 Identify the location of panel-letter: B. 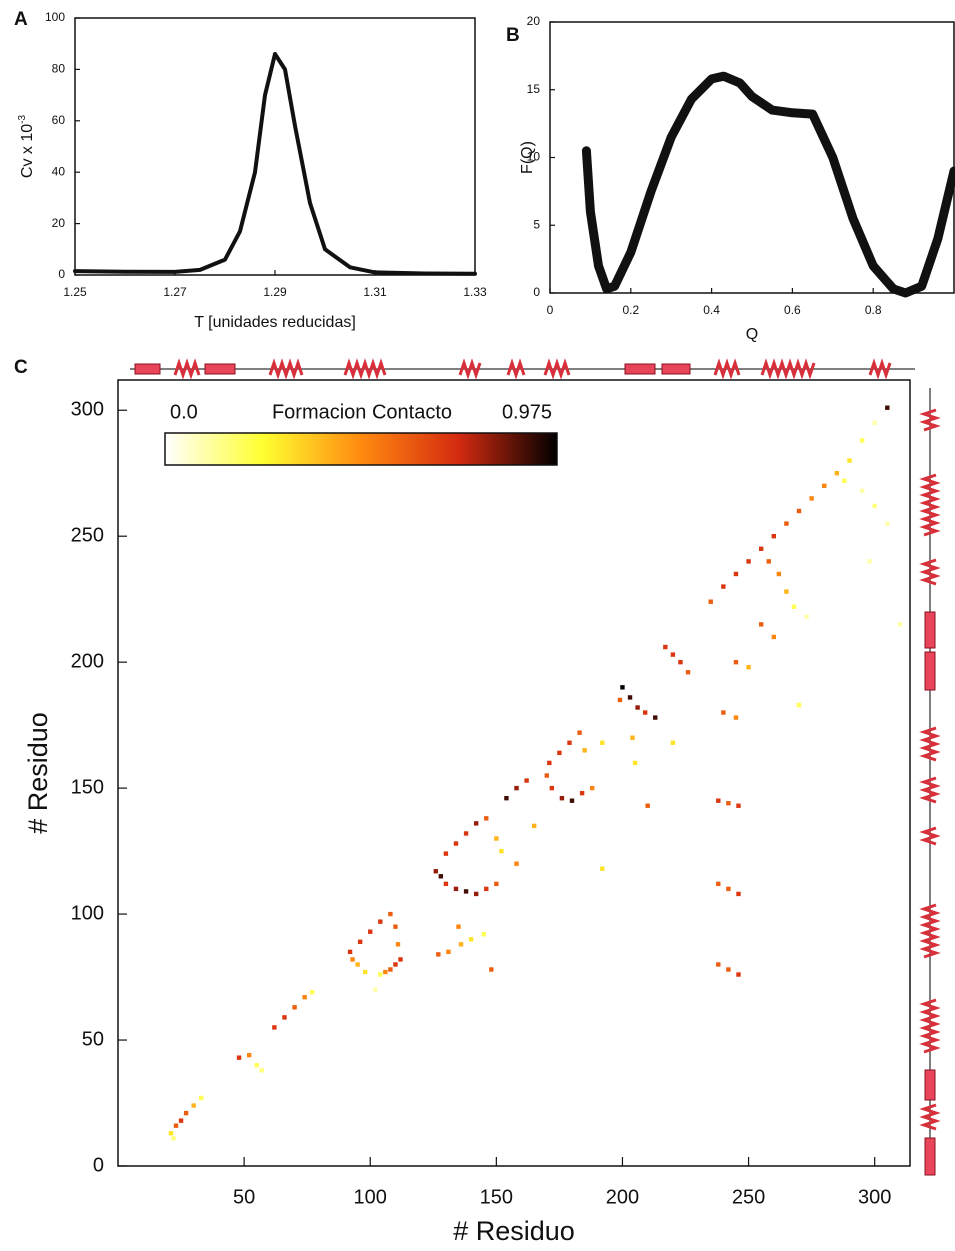
(513, 35).